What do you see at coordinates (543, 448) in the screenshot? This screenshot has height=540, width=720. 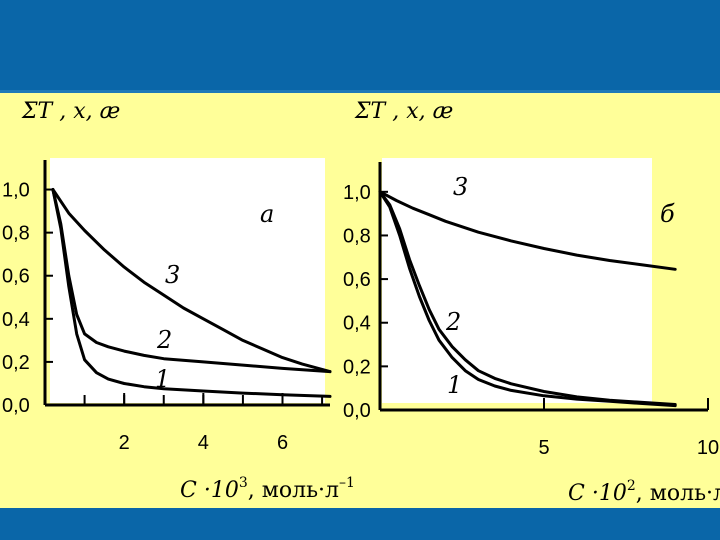 I see `x-tick-label: 5` at bounding box center [543, 448].